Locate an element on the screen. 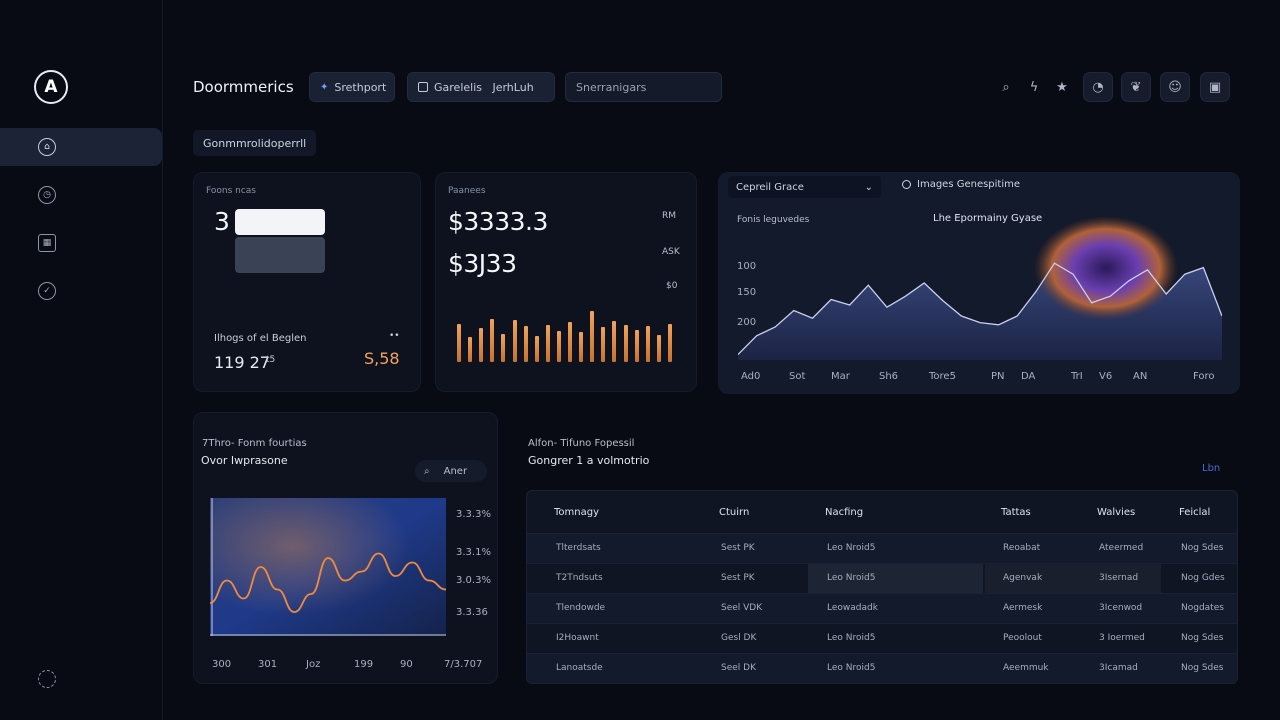  y-tick: 3.3.36 is located at coordinates (472, 612).